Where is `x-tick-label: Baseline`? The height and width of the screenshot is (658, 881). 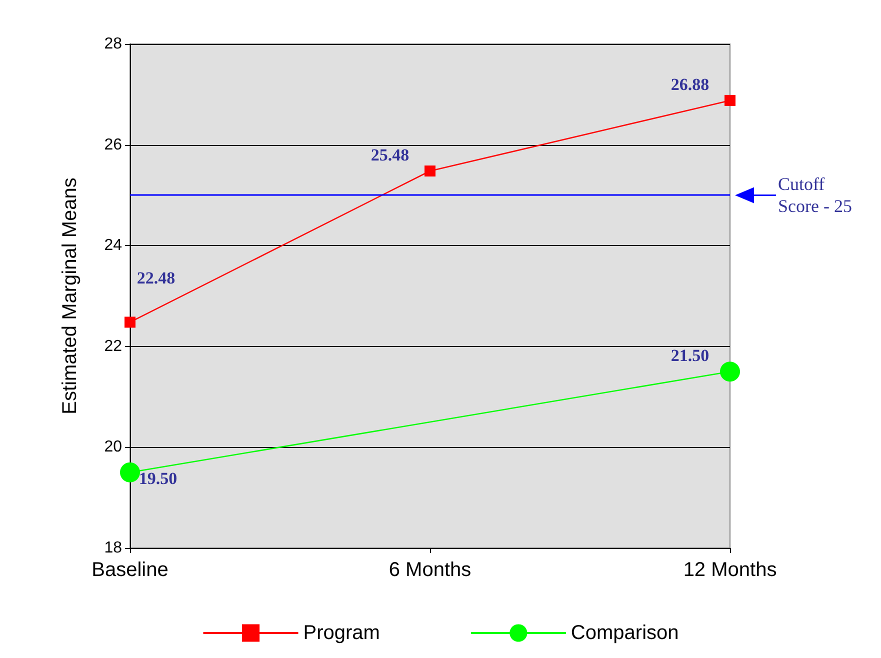
x-tick-label: Baseline is located at coordinates (130, 570).